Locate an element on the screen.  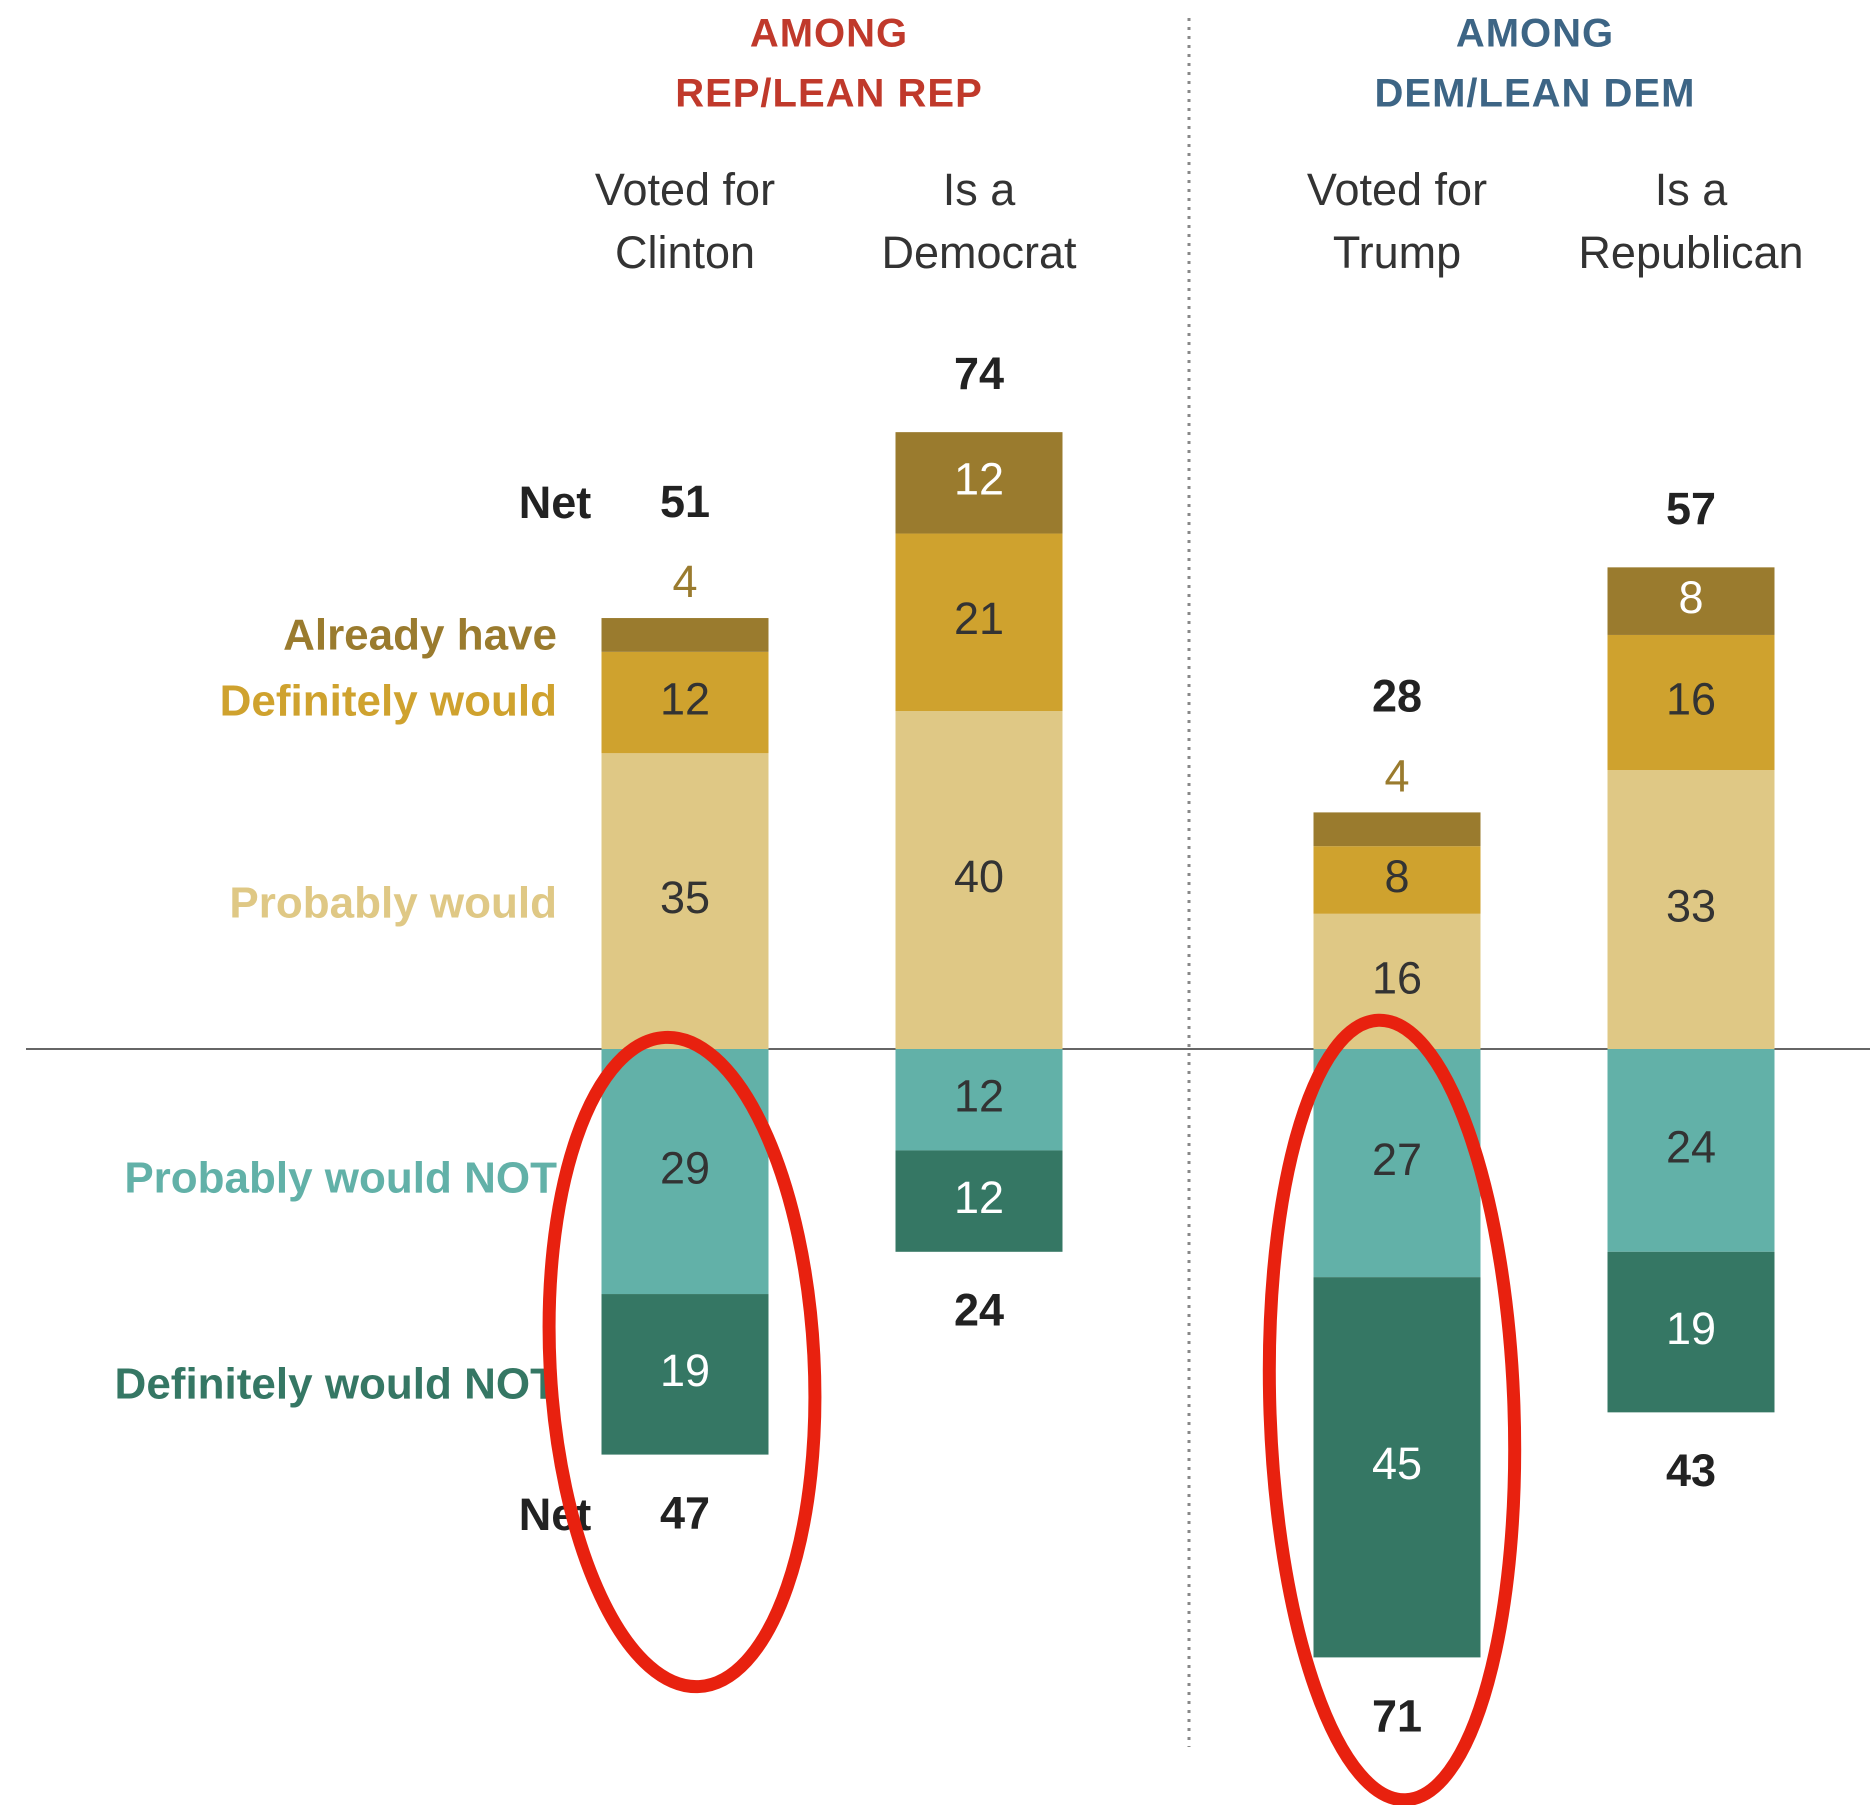
net-value: 24 is located at coordinates (979, 1310).